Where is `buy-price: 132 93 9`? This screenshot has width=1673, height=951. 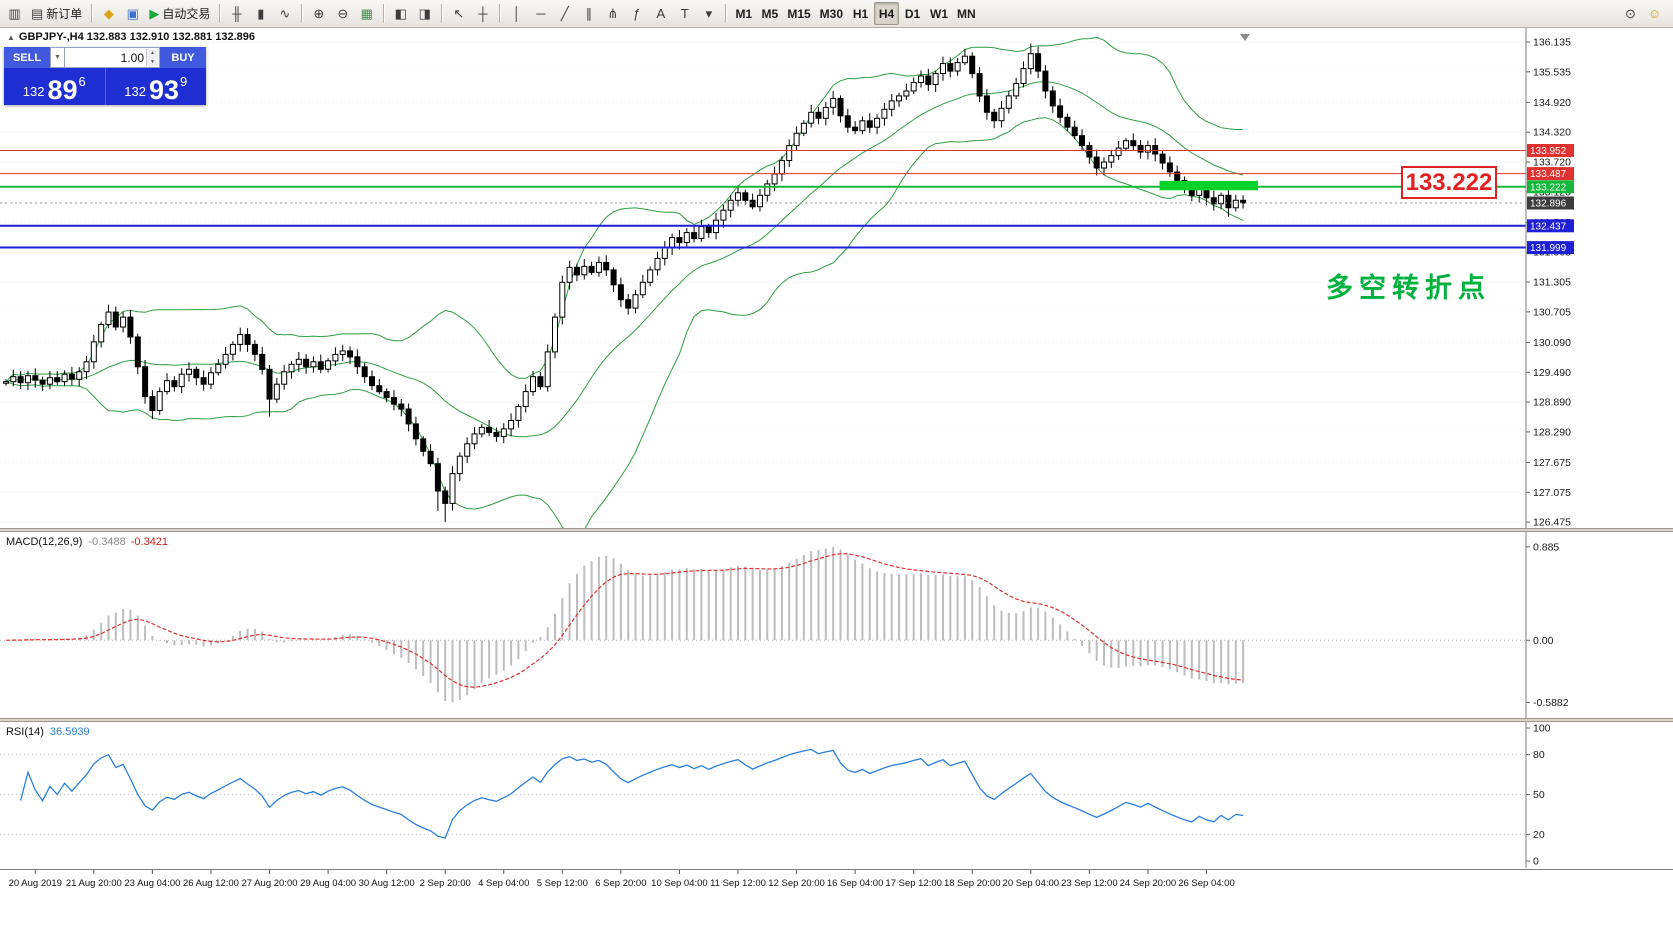
buy-price: 132 93 9 is located at coordinates (156, 86).